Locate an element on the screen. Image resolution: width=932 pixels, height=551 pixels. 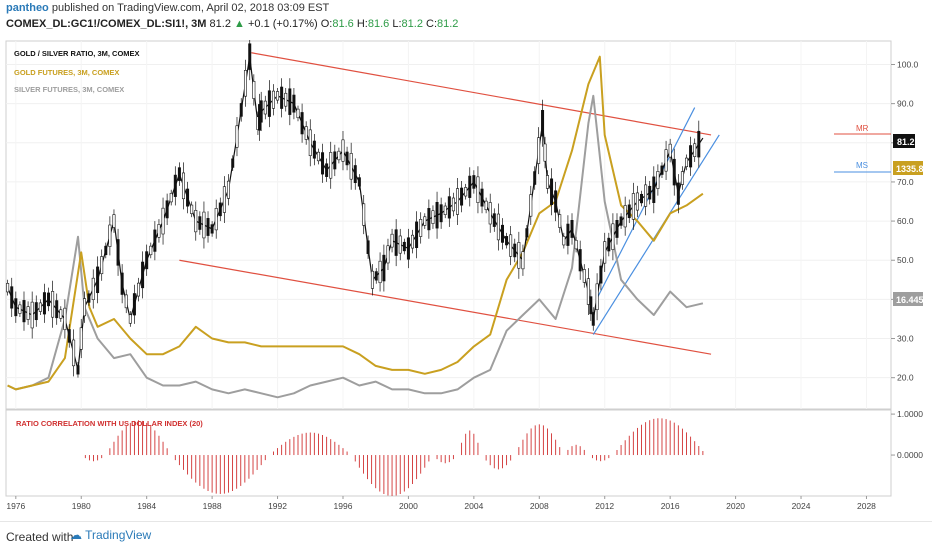
x-tick-label: 1996 is located at coordinates (343, 505).